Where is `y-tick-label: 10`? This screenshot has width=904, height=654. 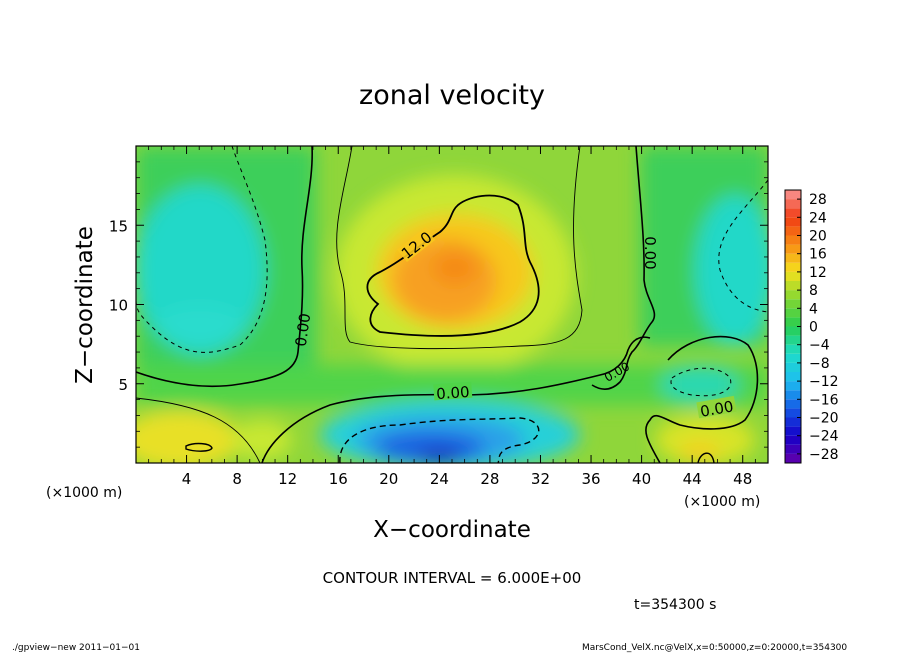 y-tick-label: 10 is located at coordinates (118, 306).